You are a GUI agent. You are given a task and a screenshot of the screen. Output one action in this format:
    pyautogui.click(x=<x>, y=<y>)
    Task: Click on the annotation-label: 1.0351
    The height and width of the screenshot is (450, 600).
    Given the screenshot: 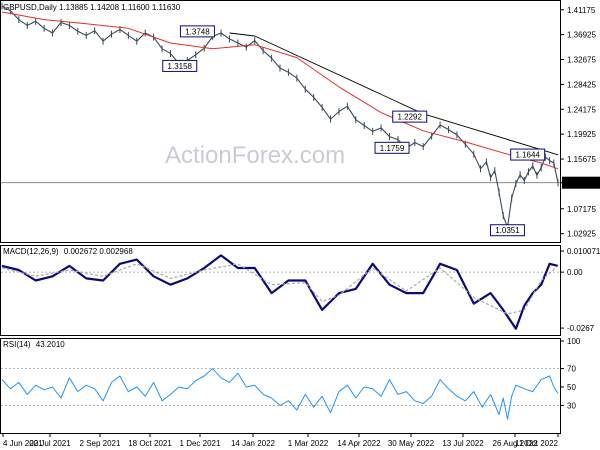 What is the action you would take?
    pyautogui.click(x=507, y=230)
    